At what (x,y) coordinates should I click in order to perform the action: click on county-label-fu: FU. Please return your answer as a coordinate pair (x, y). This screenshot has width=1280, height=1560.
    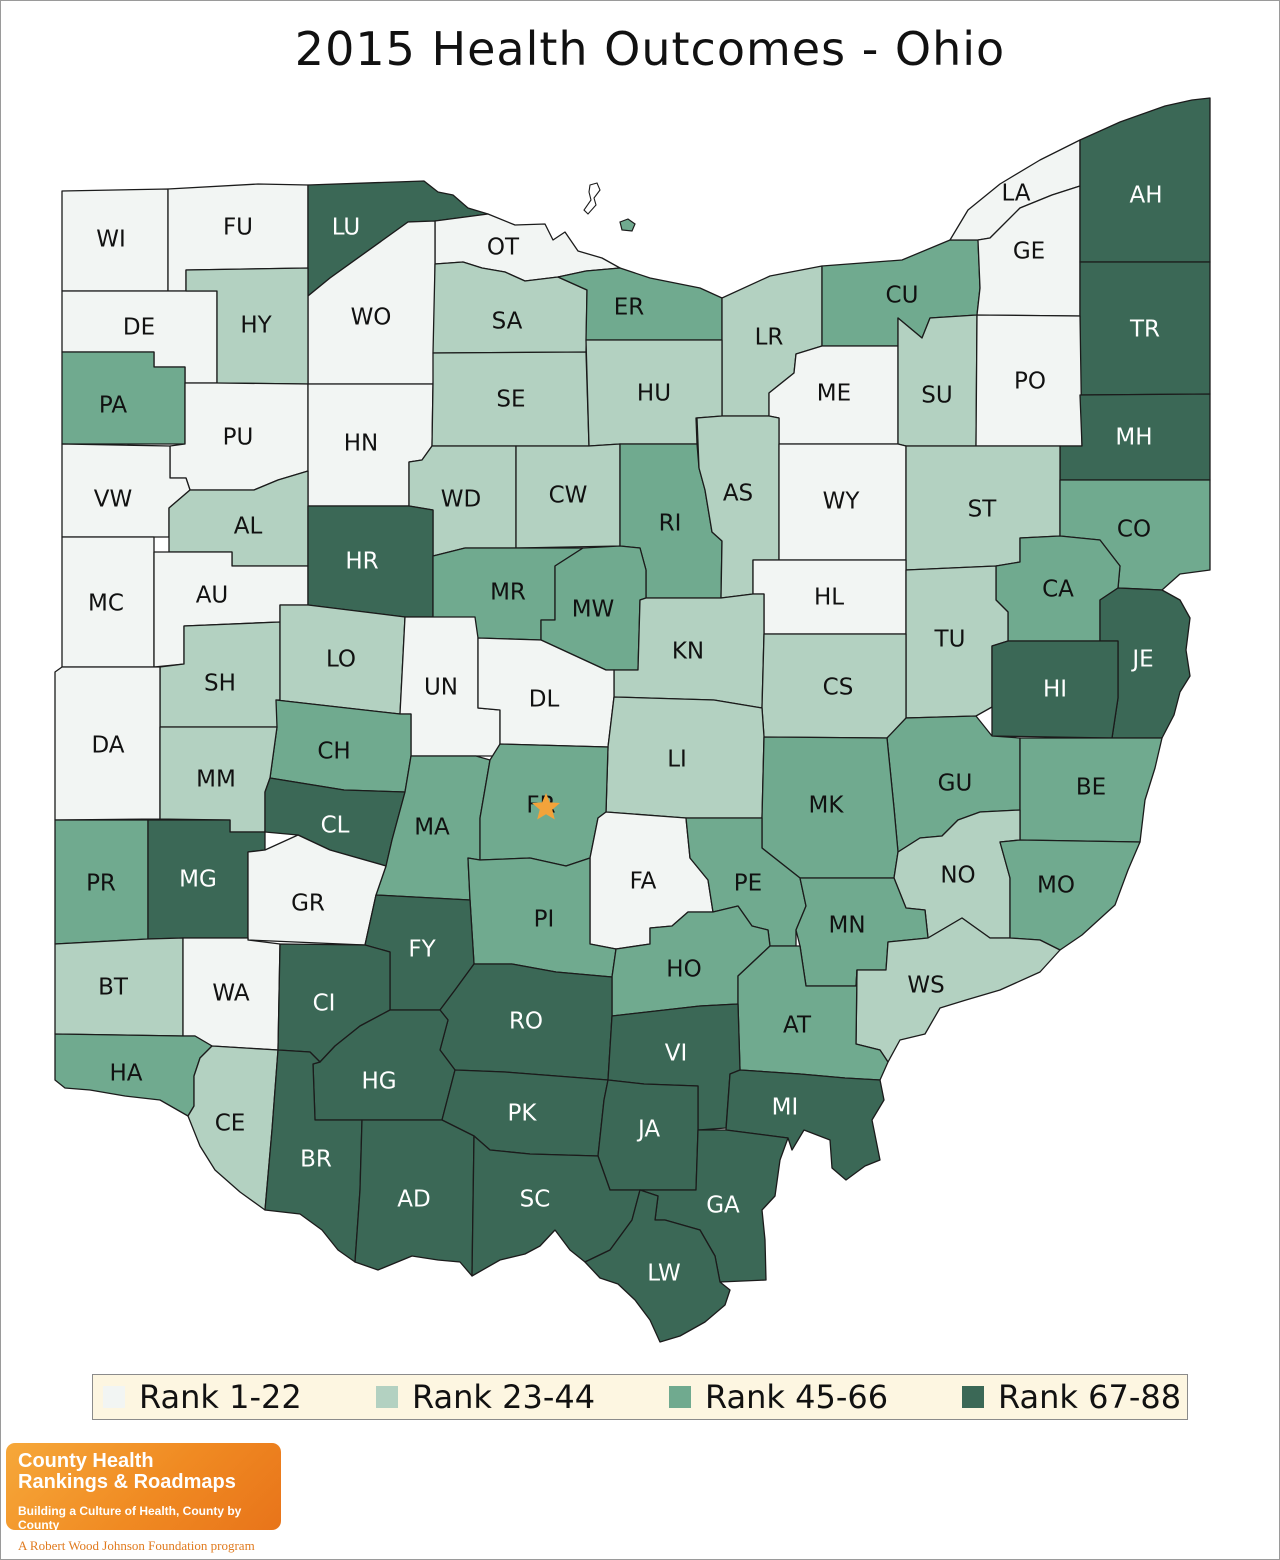
    Looking at the image, I should click on (238, 228).